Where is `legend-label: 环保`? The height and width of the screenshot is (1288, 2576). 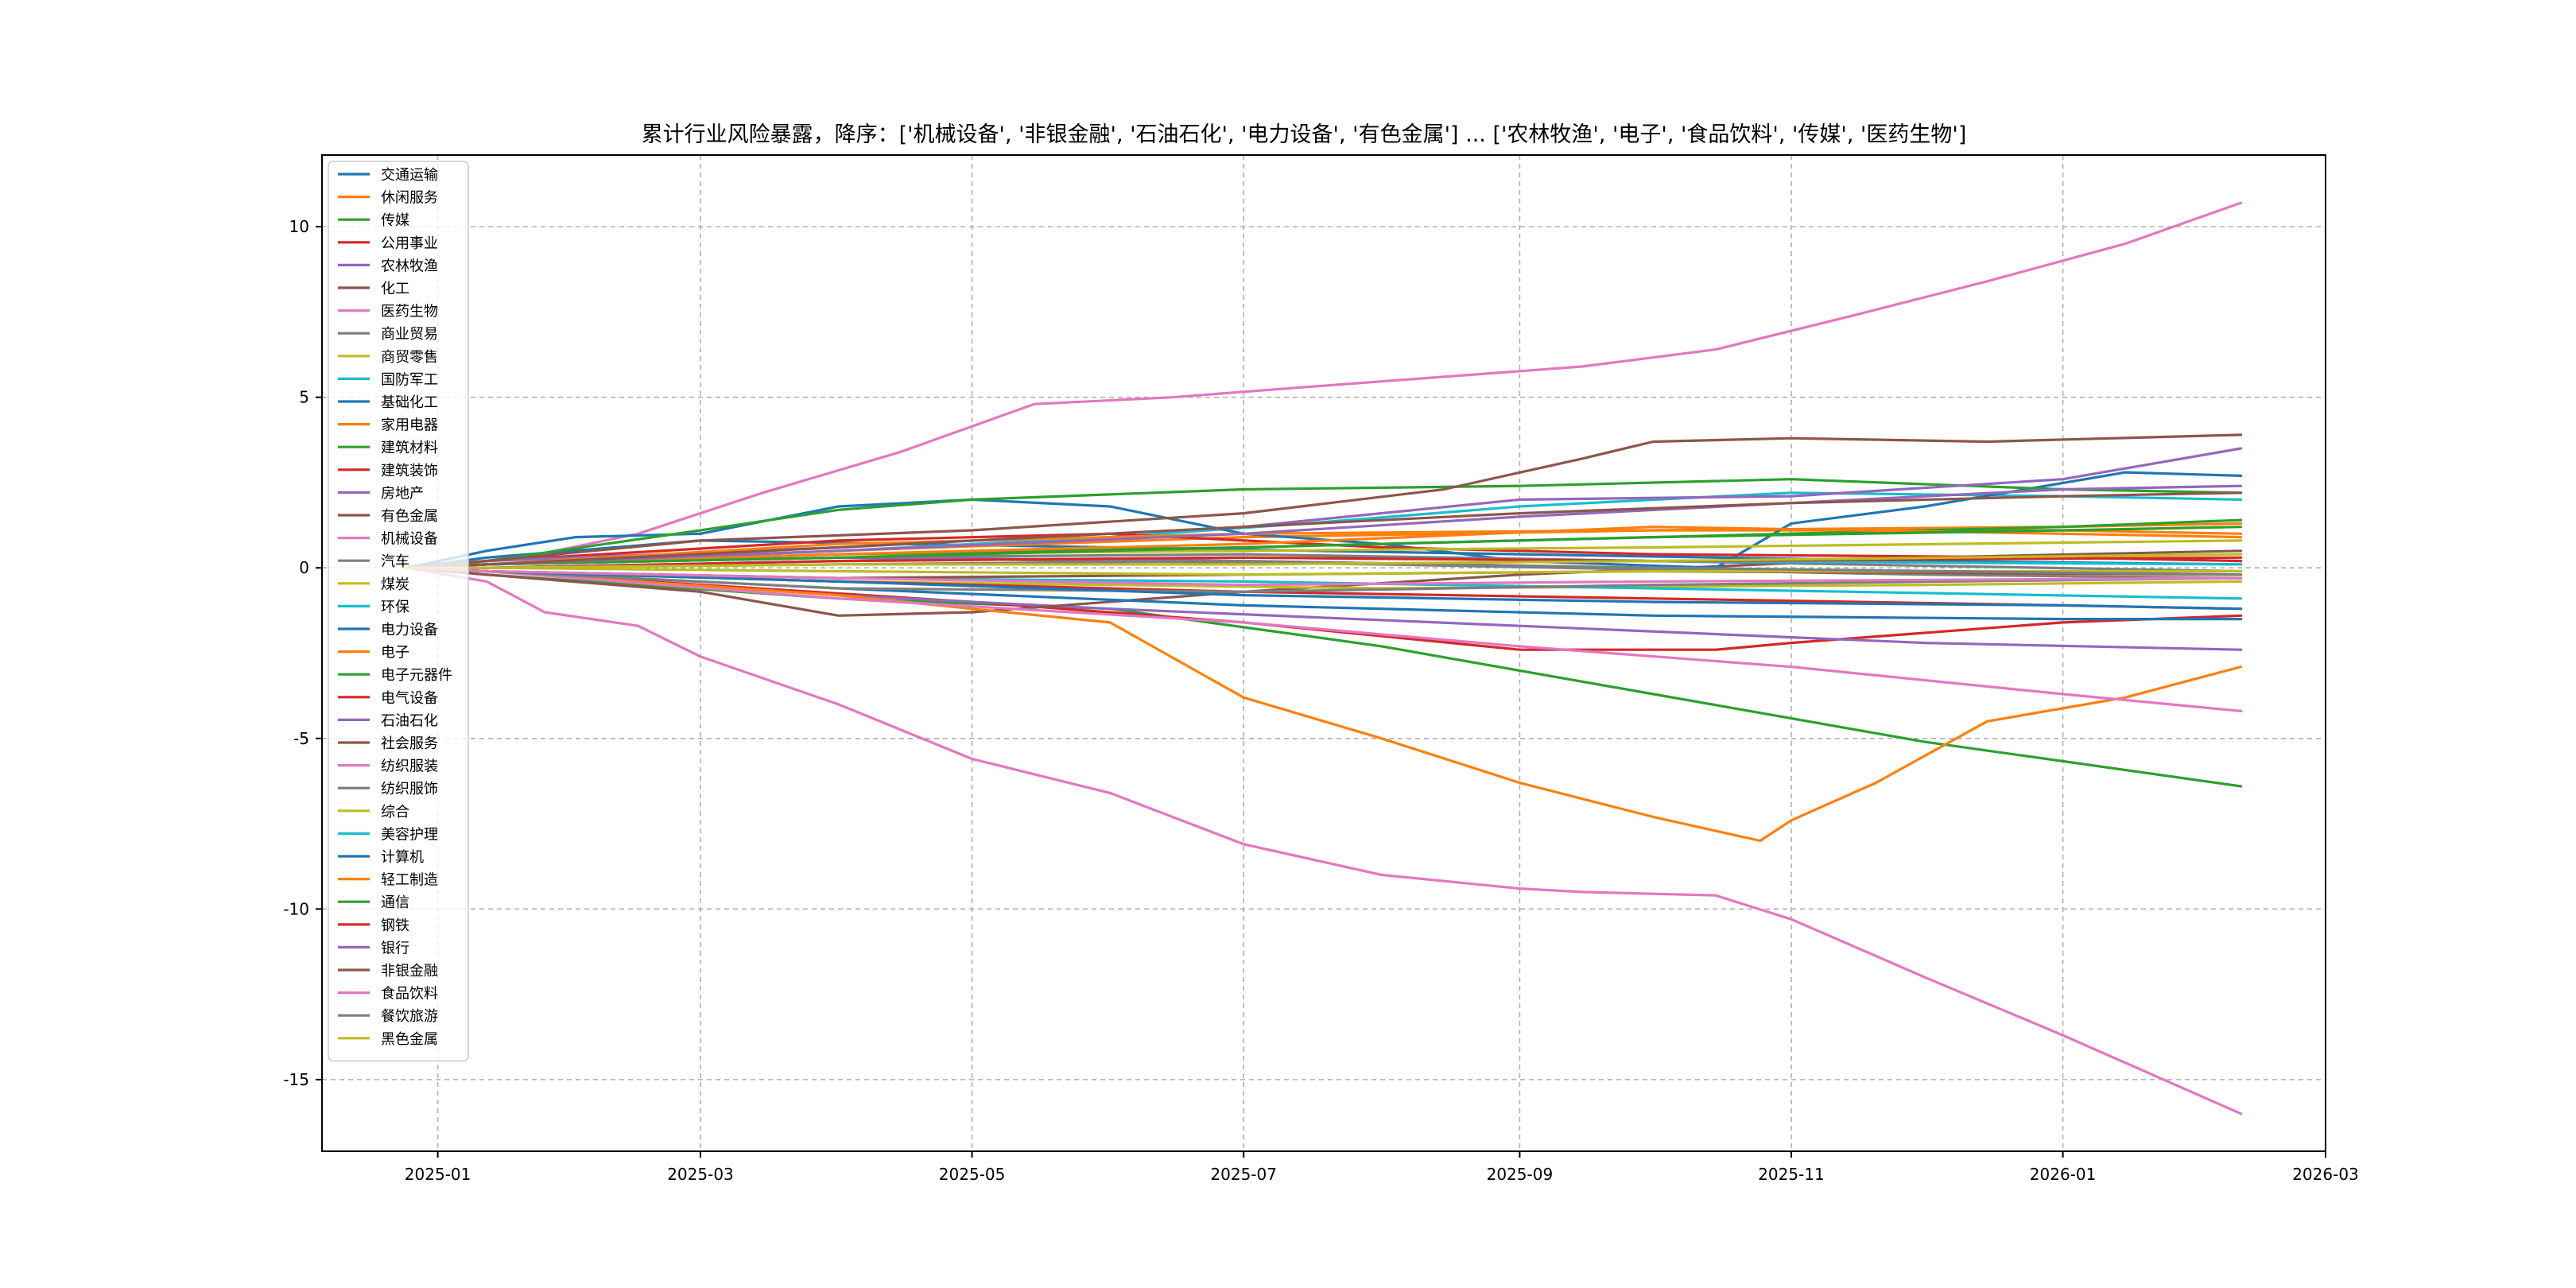 legend-label: 环保 is located at coordinates (395, 607).